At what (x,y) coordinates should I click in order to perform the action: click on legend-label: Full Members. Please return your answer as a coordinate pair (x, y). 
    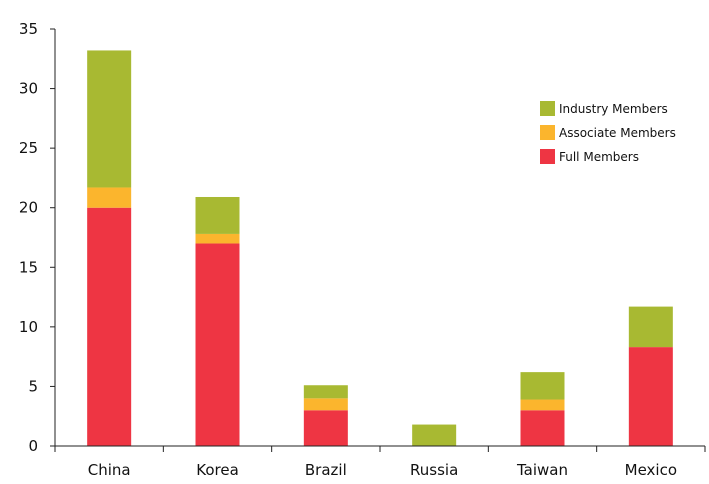
    Looking at the image, I should click on (599, 157).